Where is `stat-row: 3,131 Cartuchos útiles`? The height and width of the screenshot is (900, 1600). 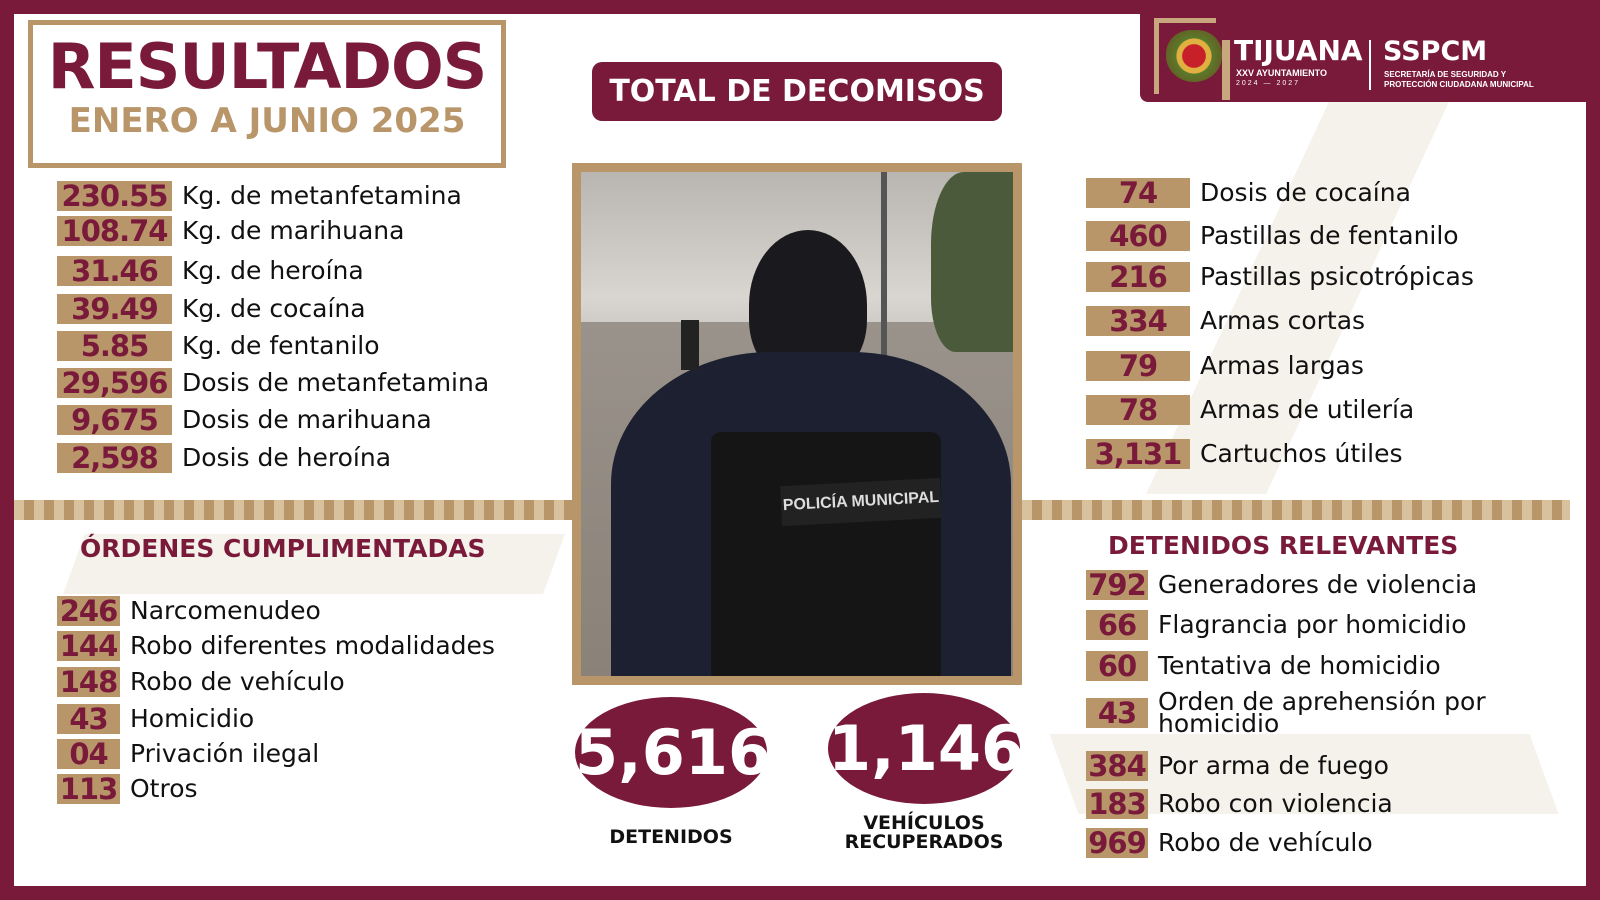
stat-row: 3,131 Cartuchos útiles is located at coordinates (1244, 454).